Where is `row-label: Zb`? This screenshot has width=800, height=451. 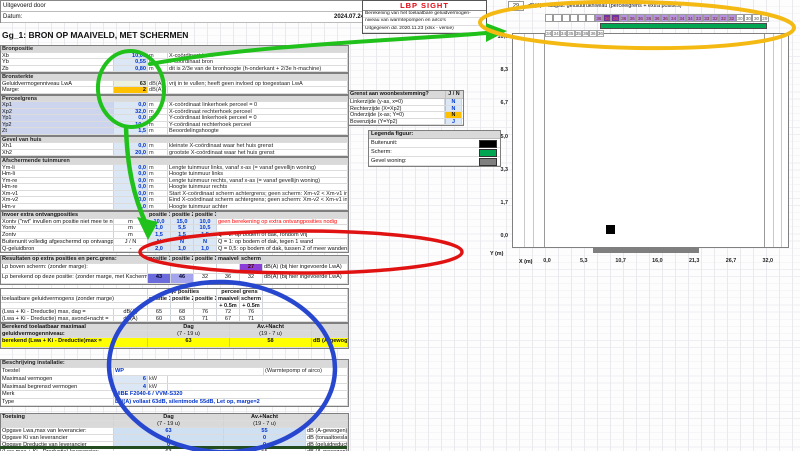
row-label: Zb is located at coordinates (57, 68).